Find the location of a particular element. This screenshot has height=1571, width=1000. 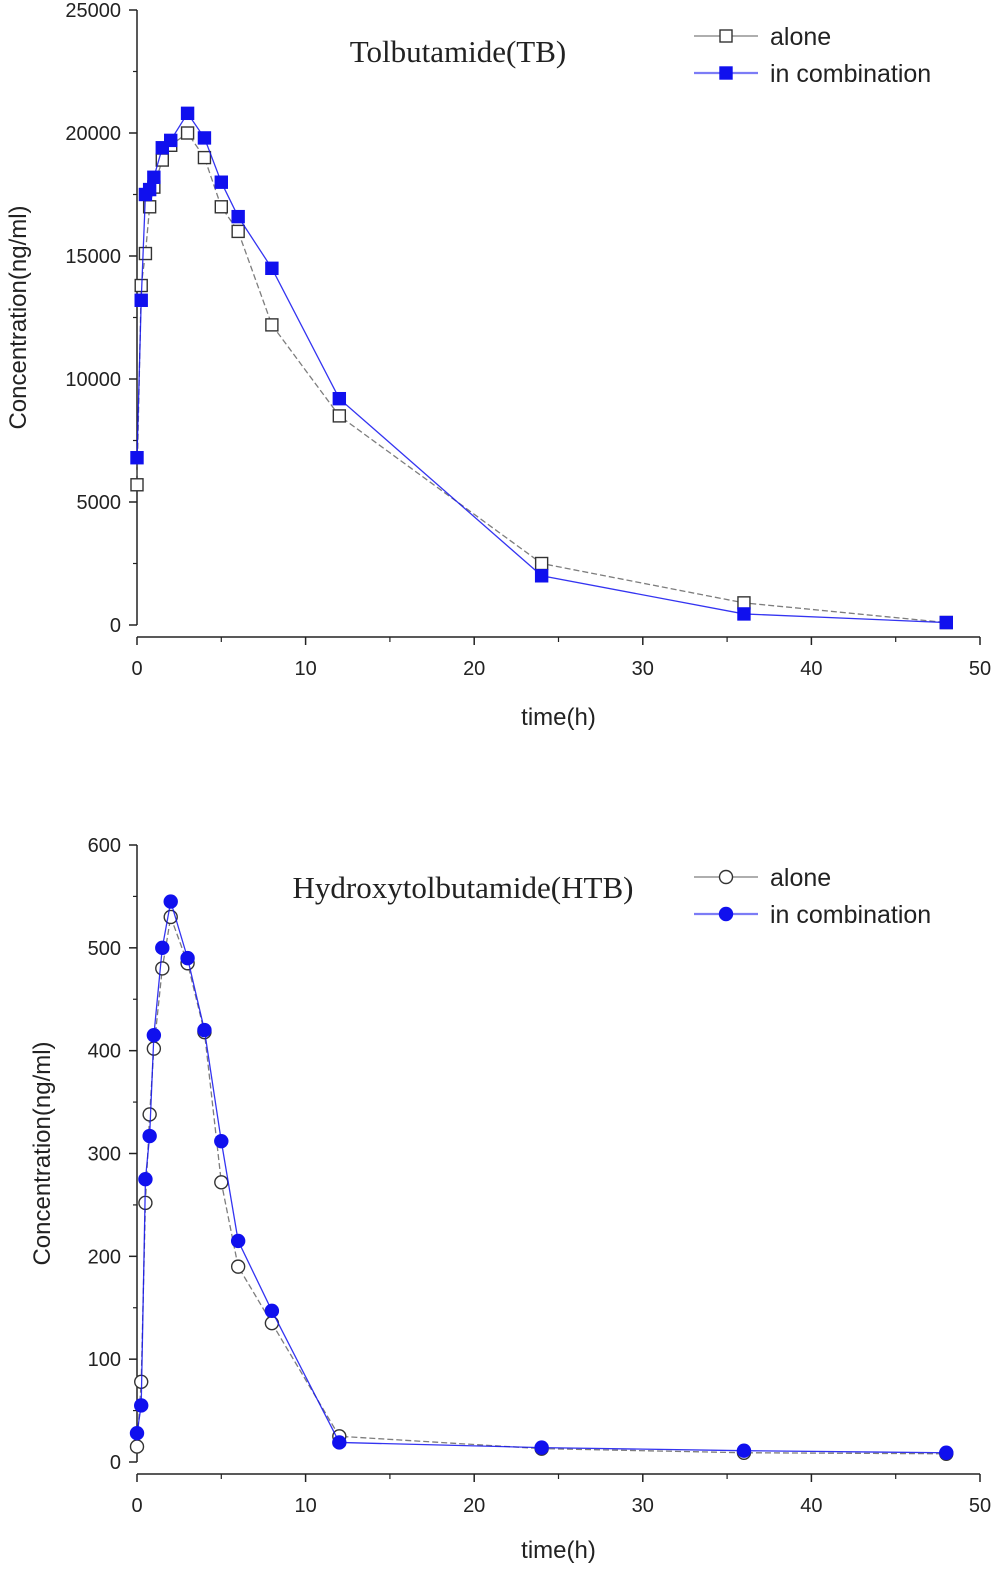

y-tick-label: 100 is located at coordinates (104, 1360).